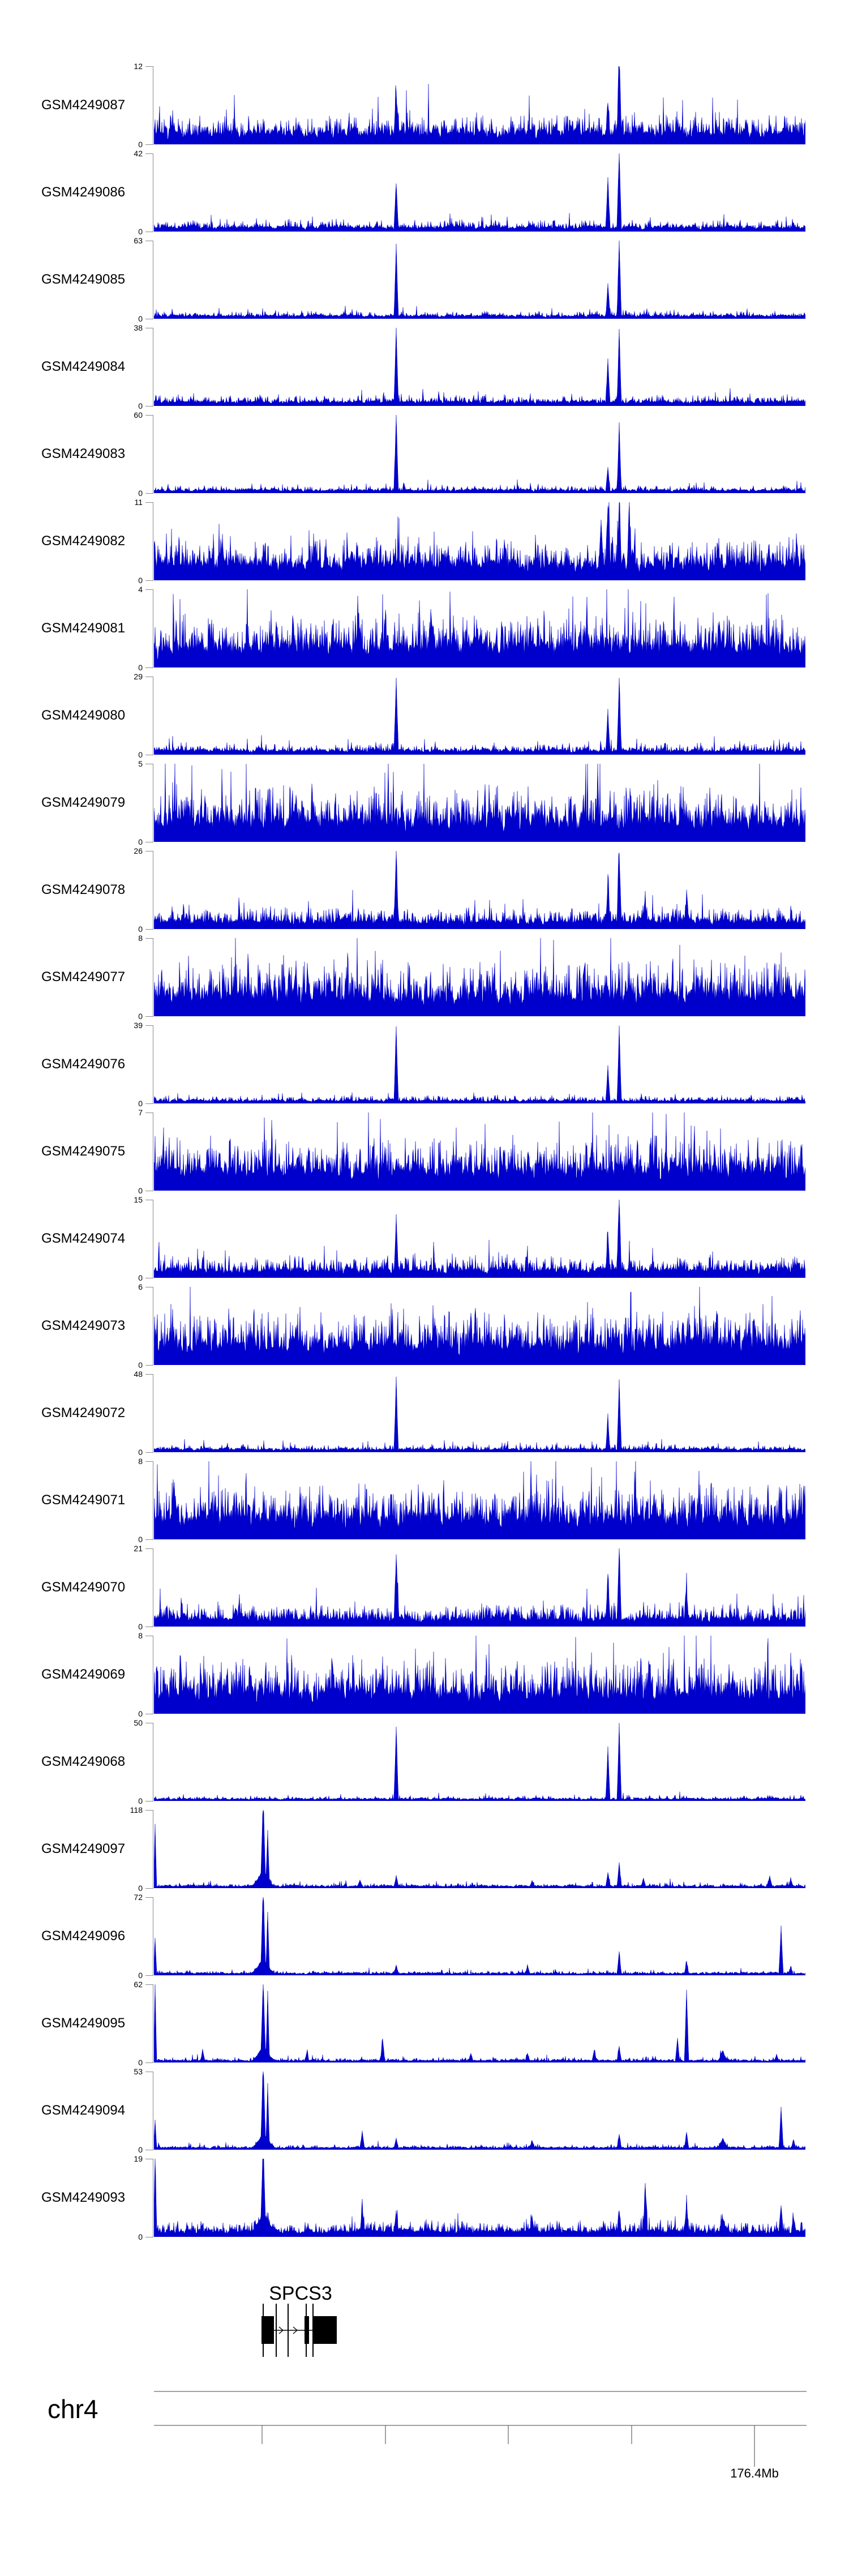  What do you see at coordinates (300, 2293) in the screenshot?
I see `gene-name-label: SPCS3` at bounding box center [300, 2293].